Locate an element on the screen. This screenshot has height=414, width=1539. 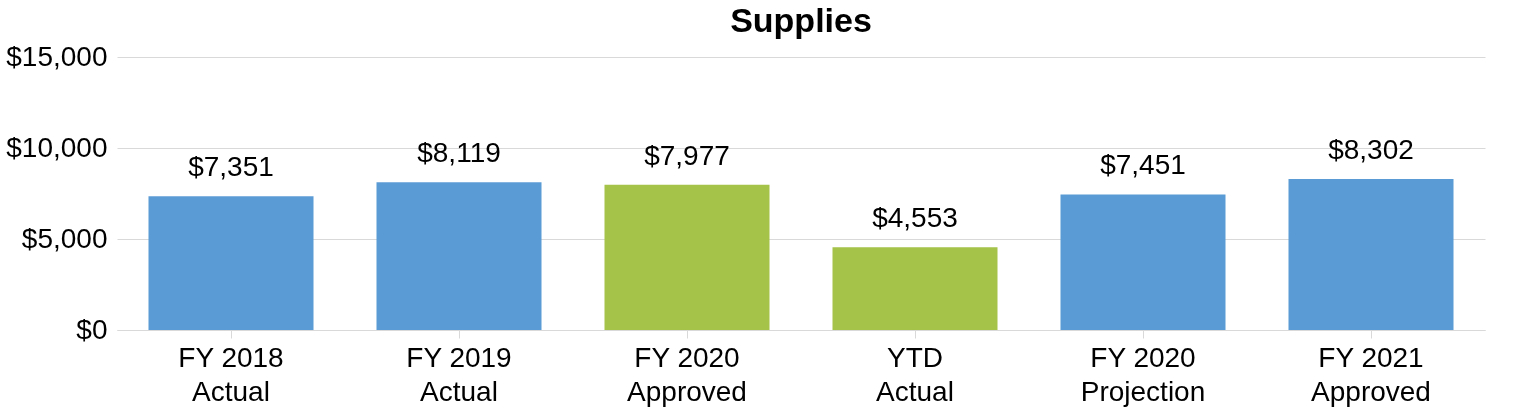
data-label: $8,302 is located at coordinates (1371, 149).